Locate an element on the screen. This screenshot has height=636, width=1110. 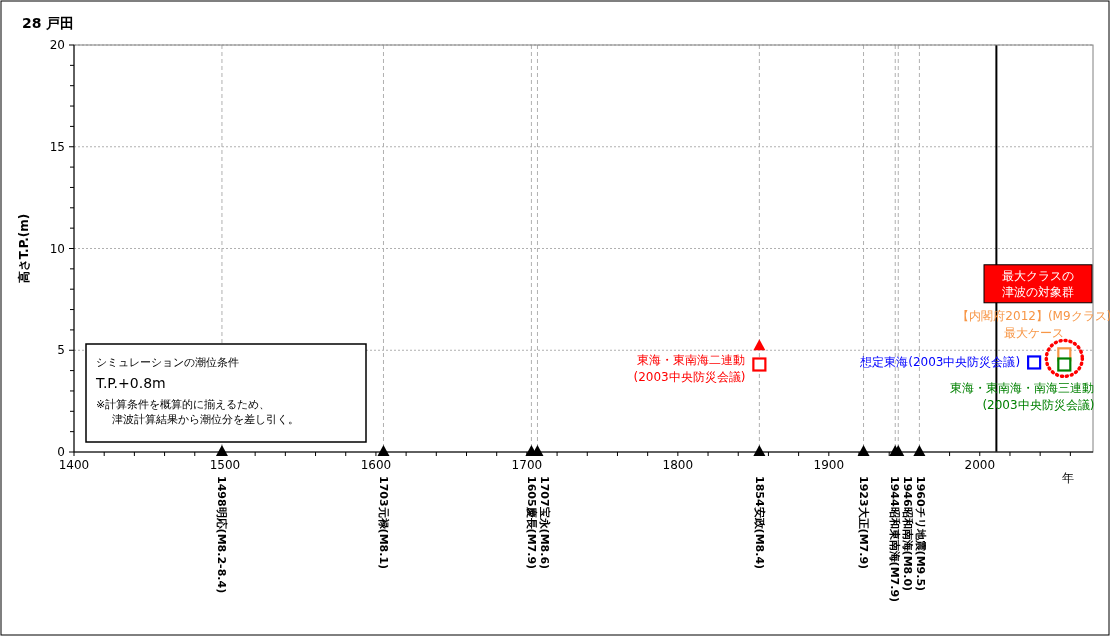
x-tick-label: 1900 is located at coordinates (829, 465).